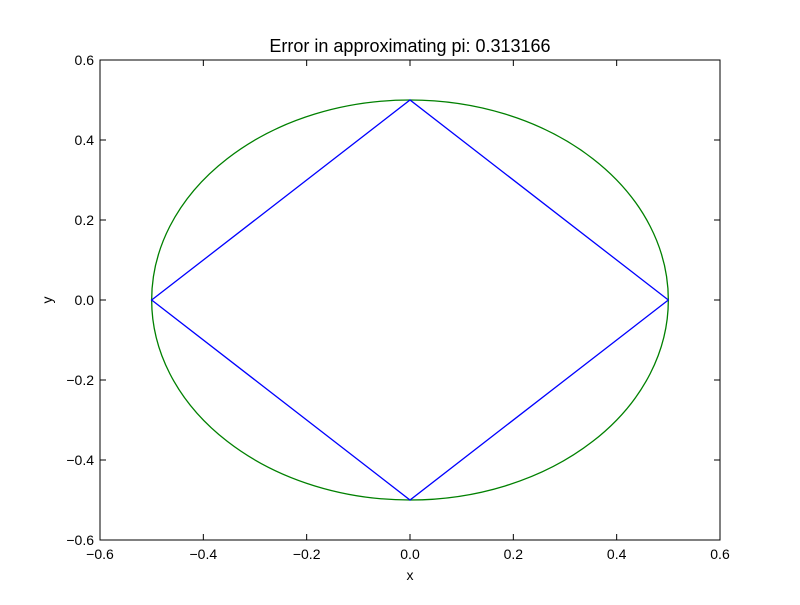 The image size is (800, 605). I want to click on y-tick-label: 0.2, so click(85, 220).